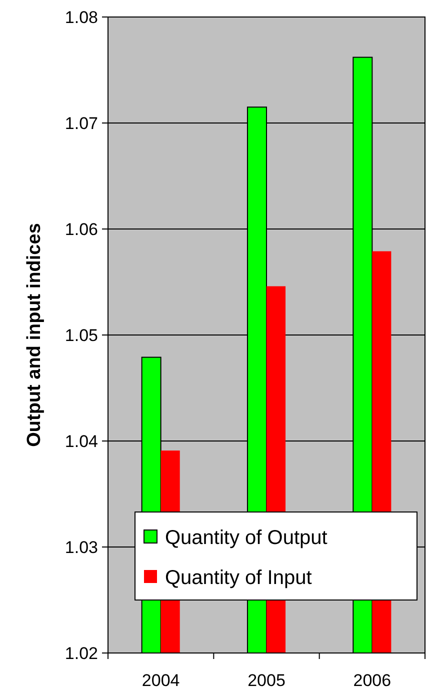 The image size is (431, 698). I want to click on x-tick-label: 2004, so click(161, 680).